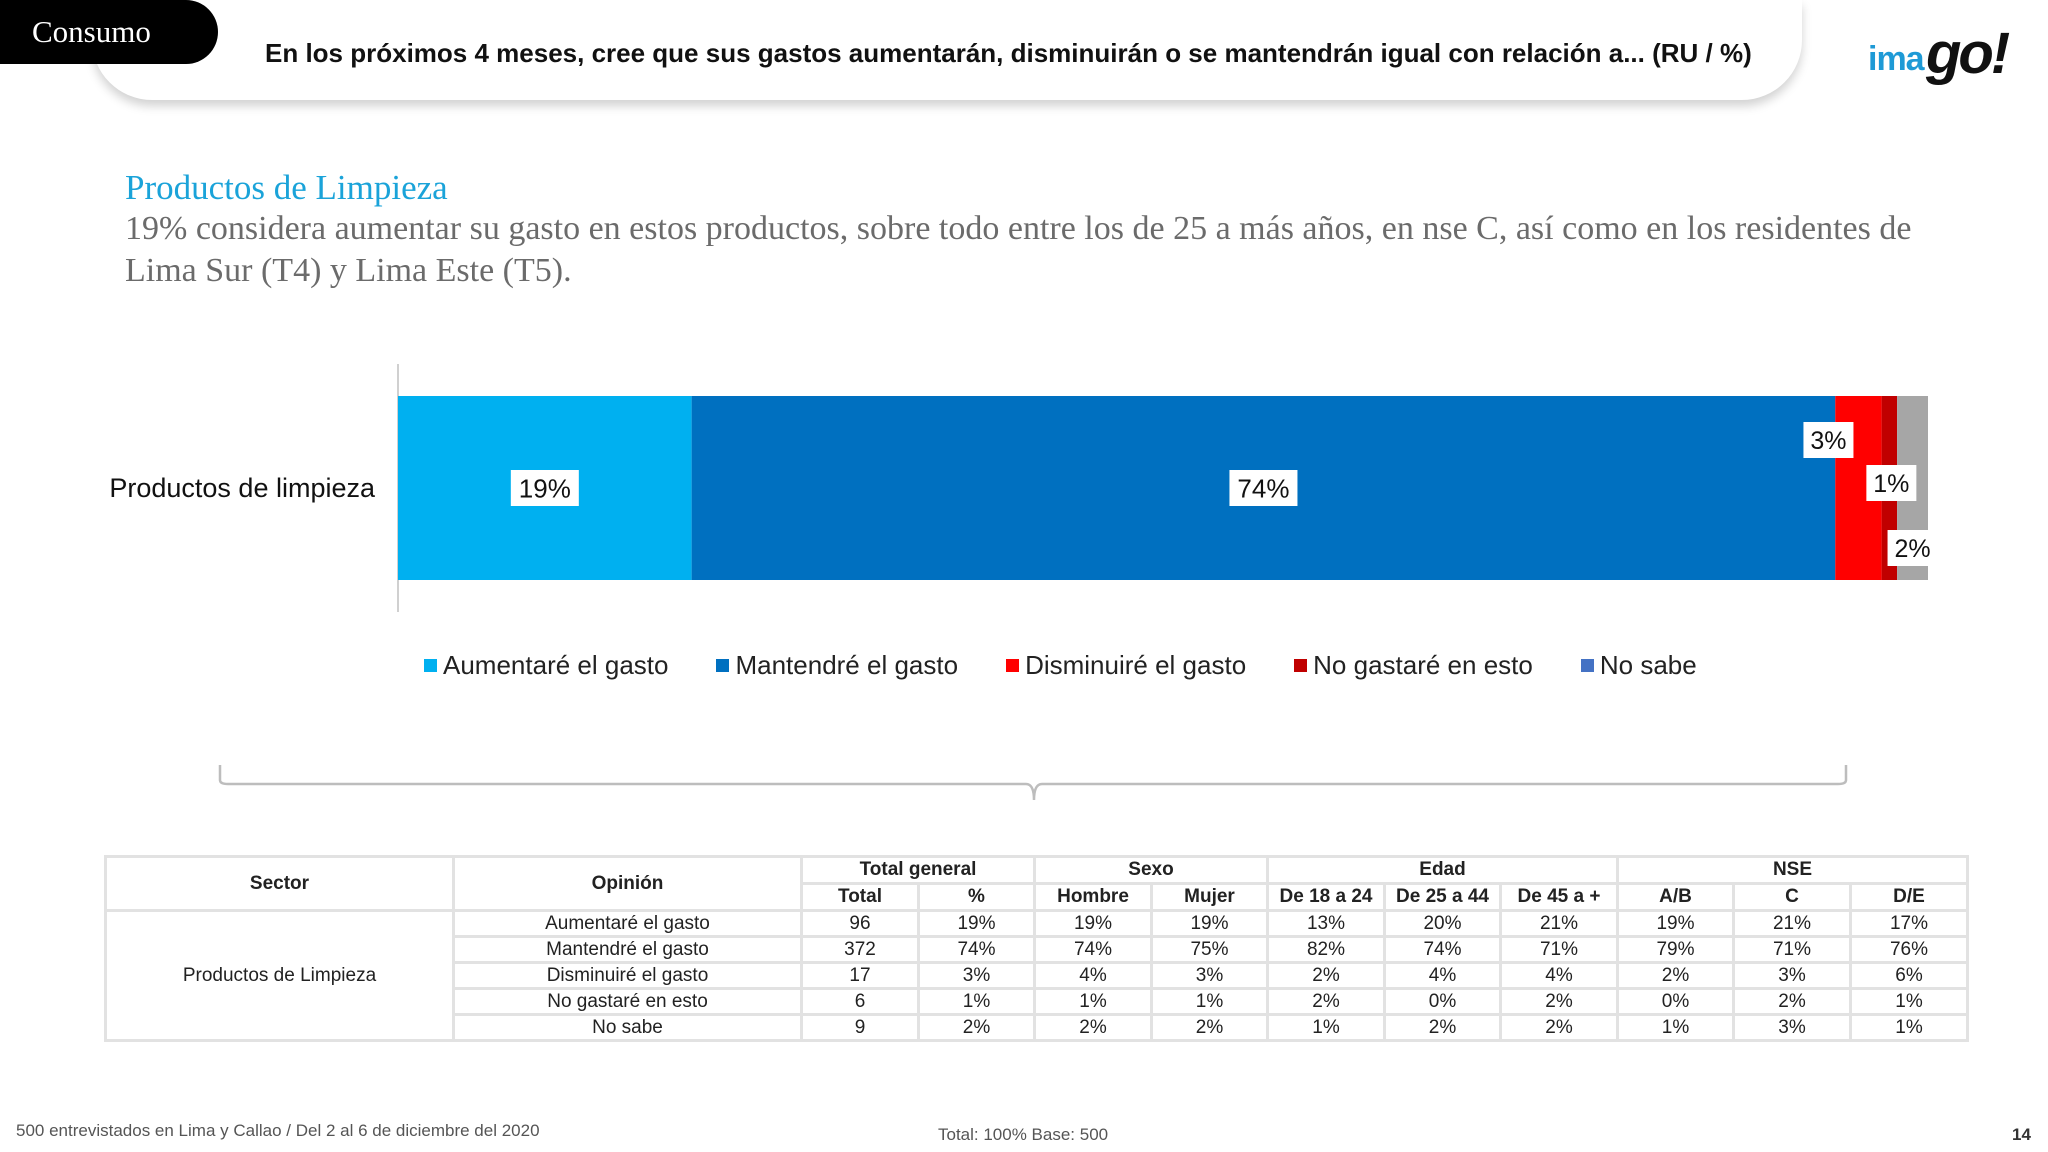 Image resolution: width=2048 pixels, height=1152 pixels. Describe the element at coordinates (1326, 897) in the screenshot. I see `header-sub: De 18 a 24` at that location.